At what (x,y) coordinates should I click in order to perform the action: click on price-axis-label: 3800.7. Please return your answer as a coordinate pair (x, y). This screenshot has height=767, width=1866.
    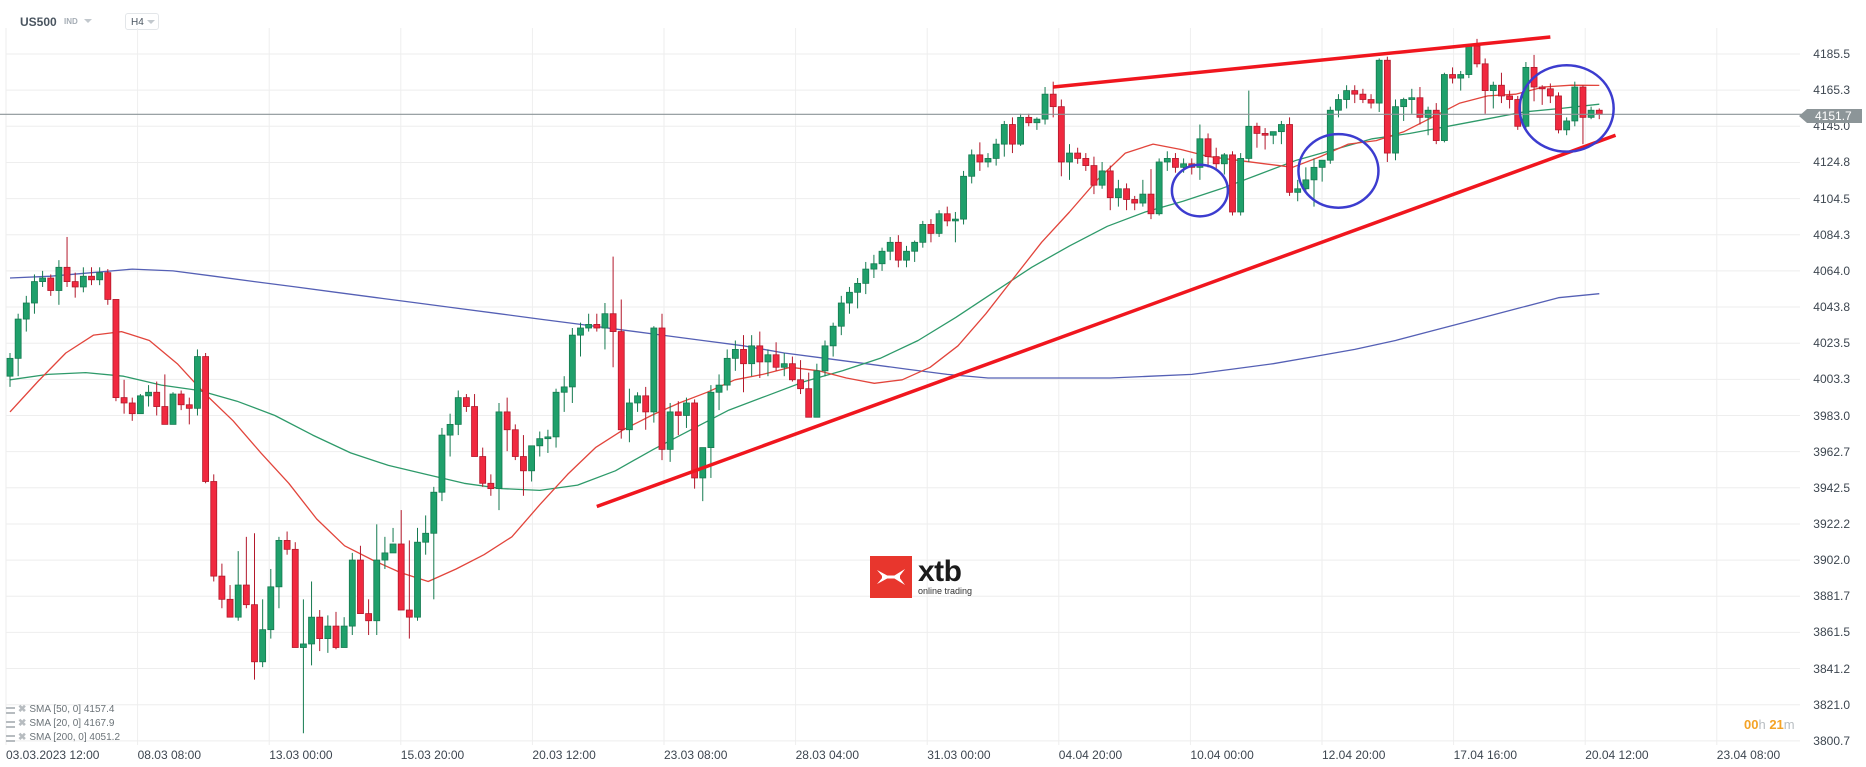
    Looking at the image, I should click on (1831, 740).